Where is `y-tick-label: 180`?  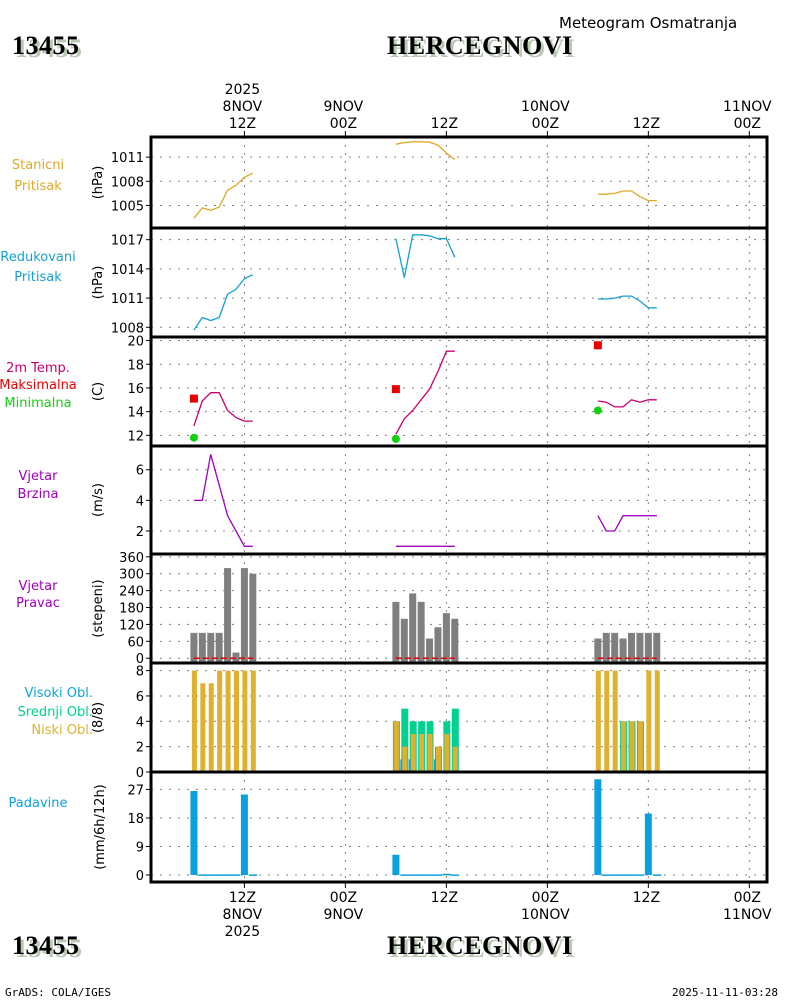
y-tick-label: 180 is located at coordinates (131, 609).